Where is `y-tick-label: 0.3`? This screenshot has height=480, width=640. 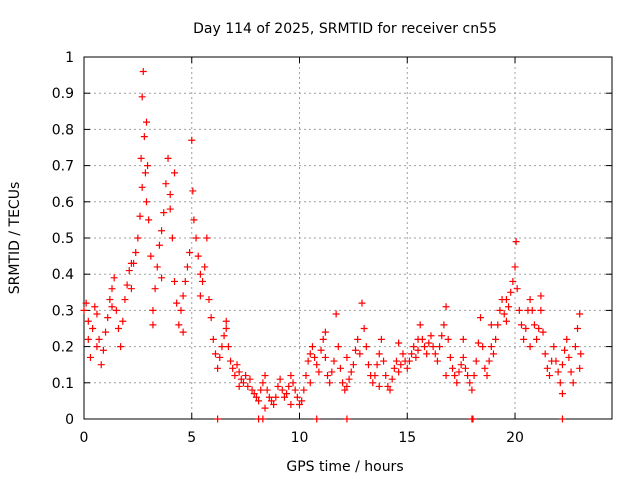 y-tick-label: 0.3 is located at coordinates (63, 311).